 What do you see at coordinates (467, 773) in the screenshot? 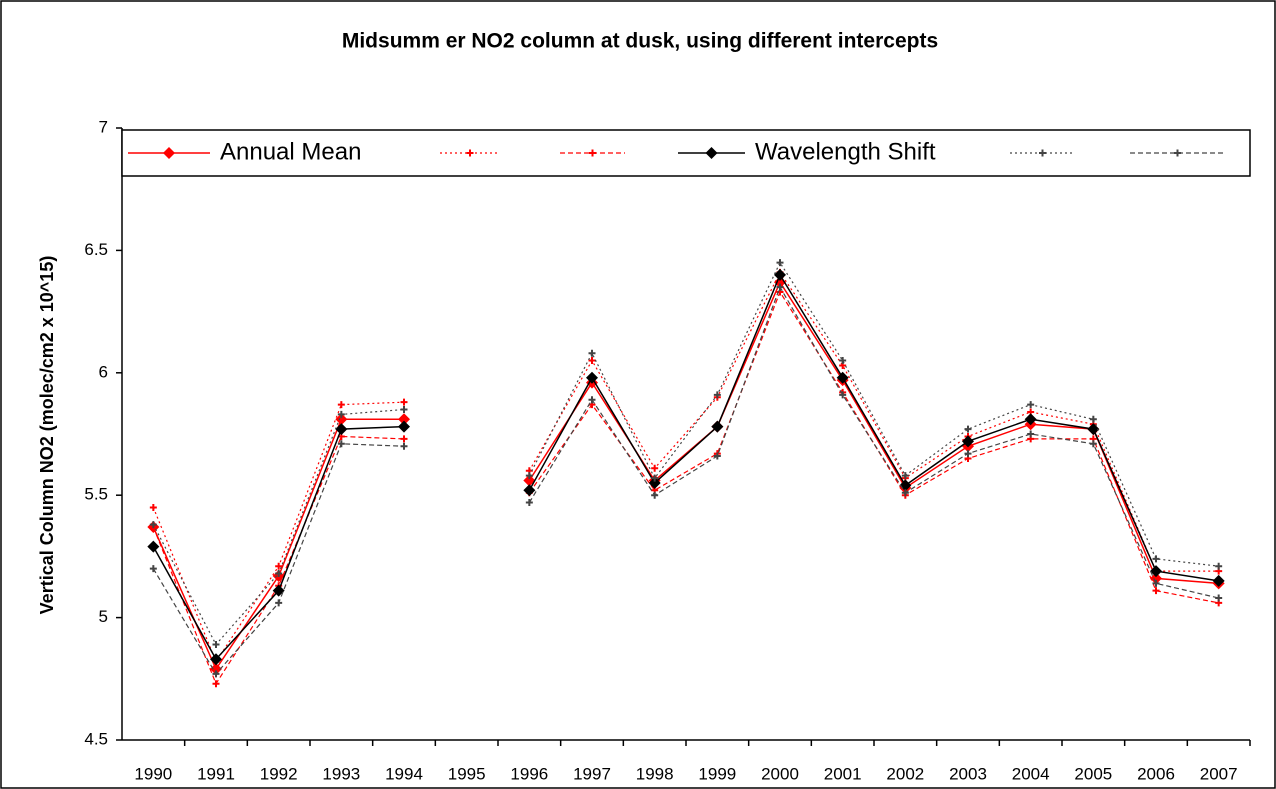
I see `x-tick-label: 1995` at bounding box center [467, 773].